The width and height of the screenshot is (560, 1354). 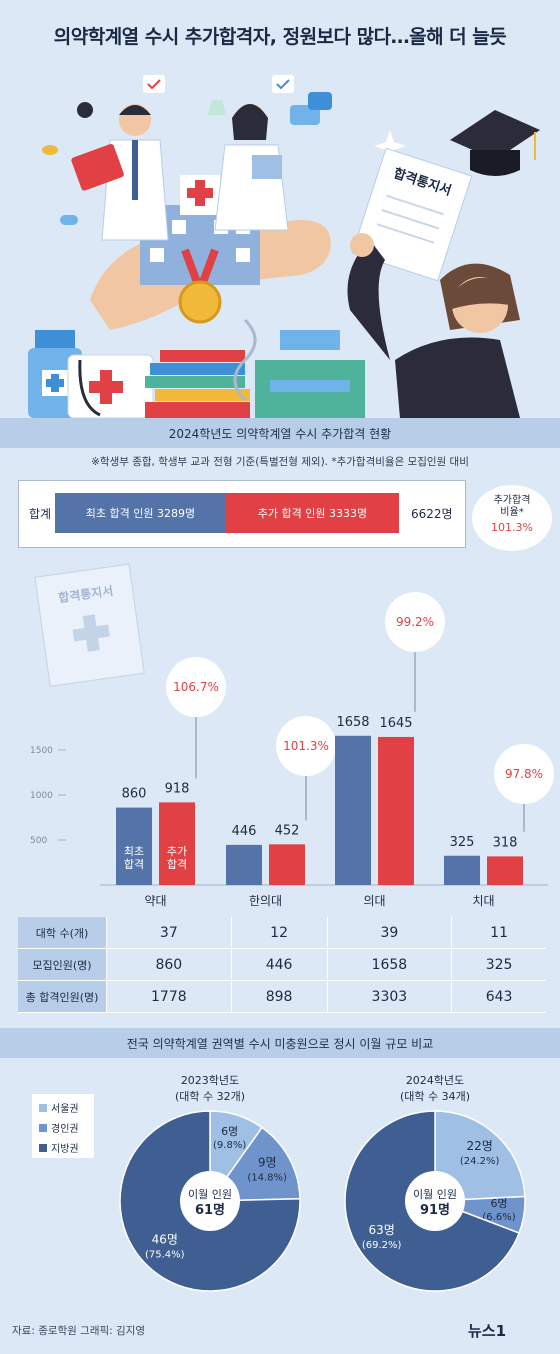 I want to click on ratio-label: 99.2%, so click(x=415, y=622).